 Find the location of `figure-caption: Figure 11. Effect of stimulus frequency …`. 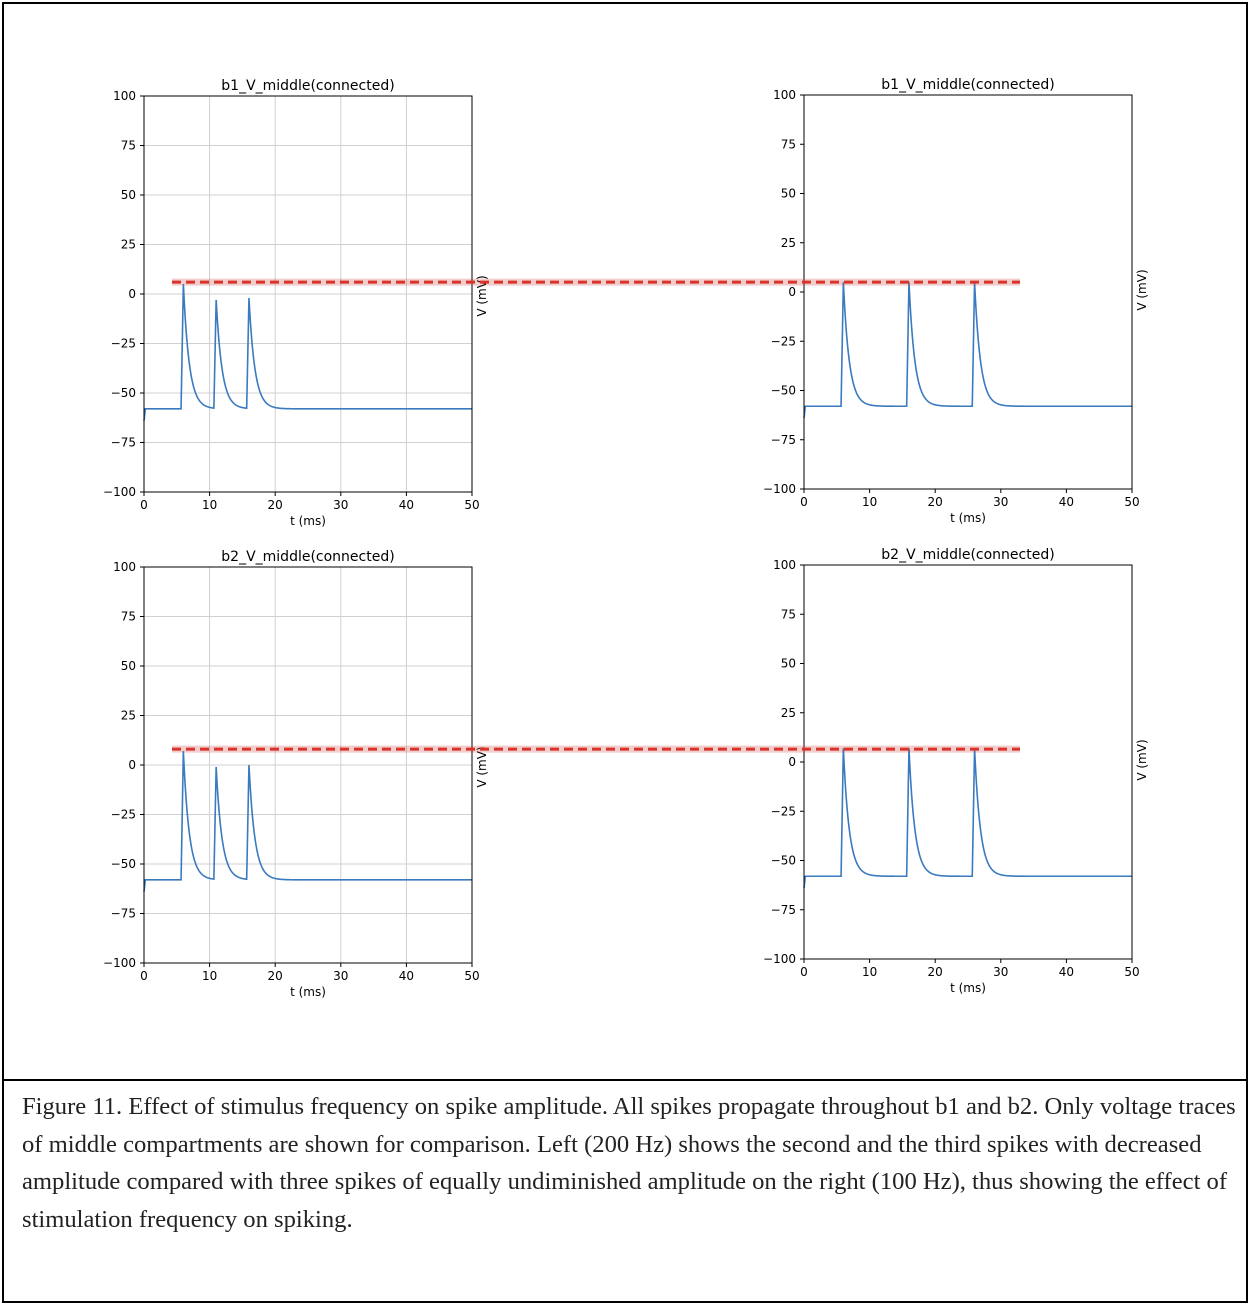

figure-caption: Figure 11. Effect of stimulus frequency … is located at coordinates (629, 1163).